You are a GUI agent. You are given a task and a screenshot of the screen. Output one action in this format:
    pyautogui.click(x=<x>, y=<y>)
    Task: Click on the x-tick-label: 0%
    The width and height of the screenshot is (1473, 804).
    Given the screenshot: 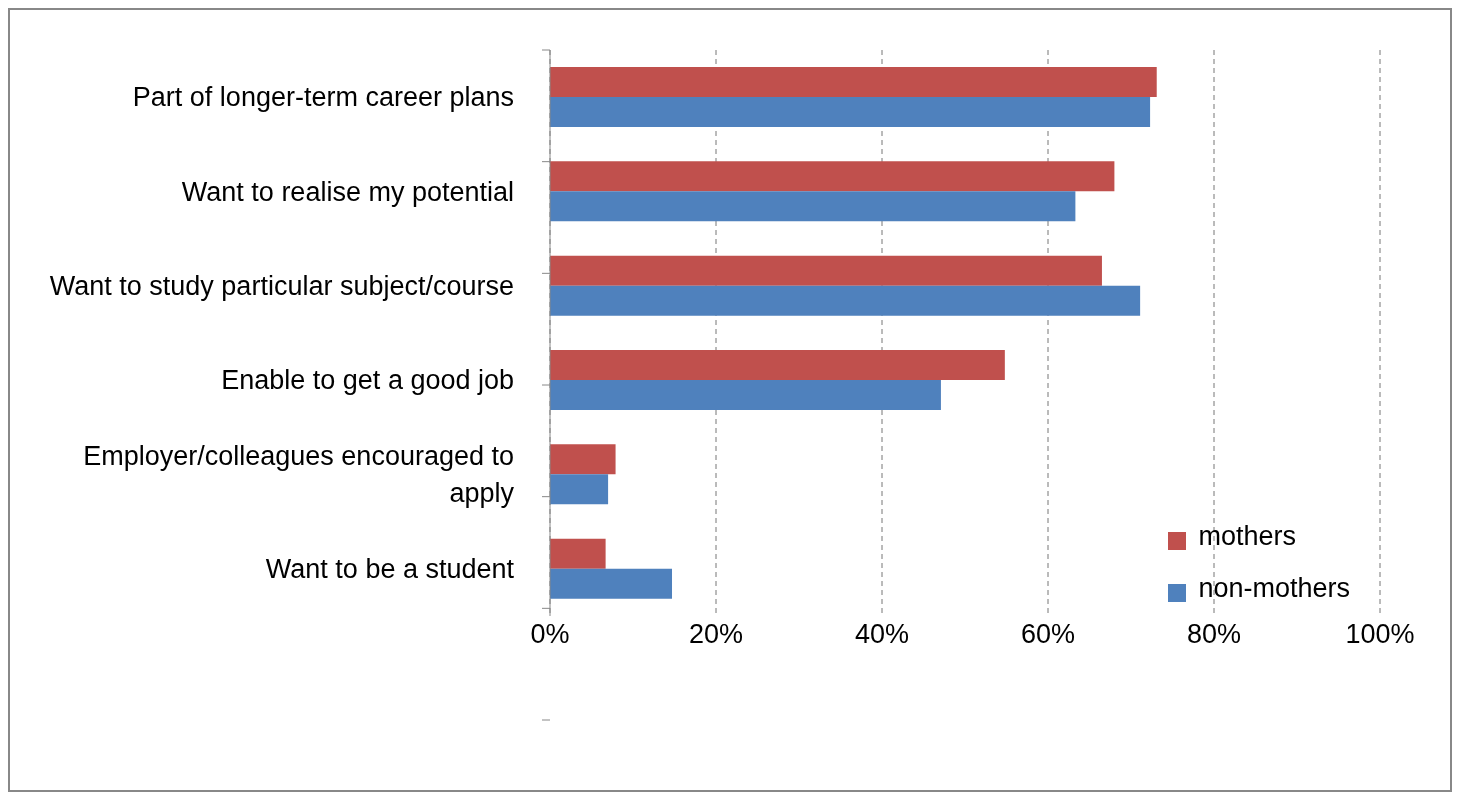 What is the action you would take?
    pyautogui.click(x=550, y=634)
    